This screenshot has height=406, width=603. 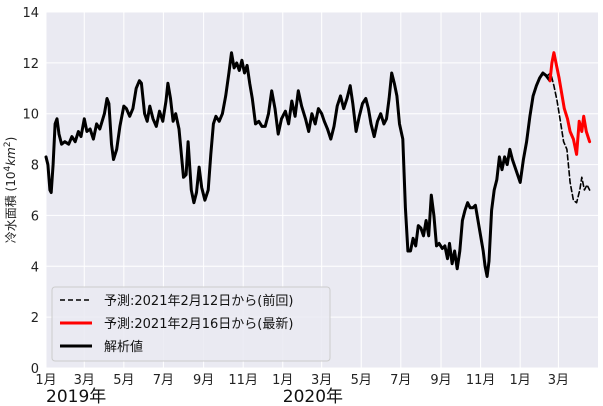 I want to click on year-labels: 2019年 2020年, so click(x=194, y=396).